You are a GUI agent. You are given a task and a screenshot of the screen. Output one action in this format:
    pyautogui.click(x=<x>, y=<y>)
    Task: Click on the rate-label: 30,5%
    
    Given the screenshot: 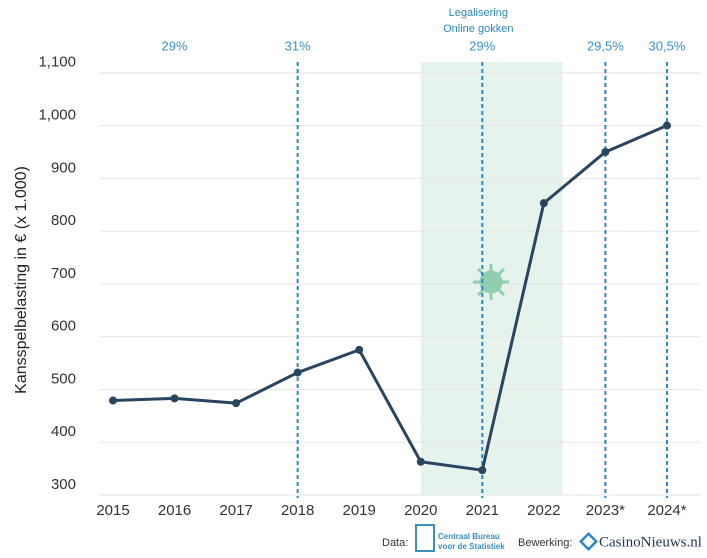 What is the action you would take?
    pyautogui.click(x=667, y=45)
    